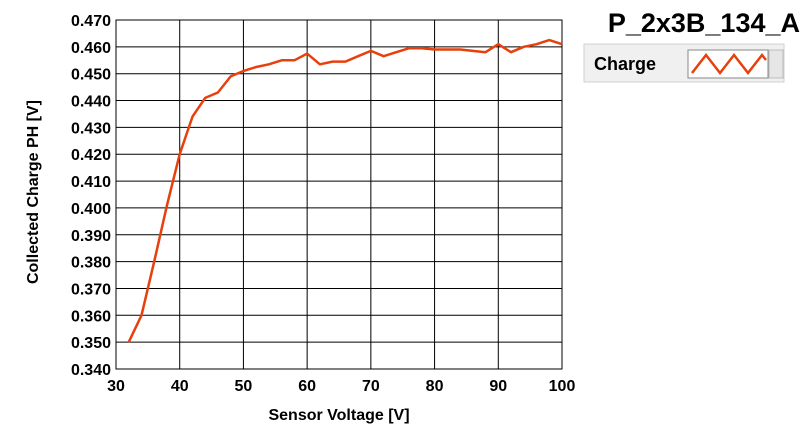 The height and width of the screenshot is (431, 807). What do you see at coordinates (729, 64) in the screenshot?
I see `legend-swatch-charge` at bounding box center [729, 64].